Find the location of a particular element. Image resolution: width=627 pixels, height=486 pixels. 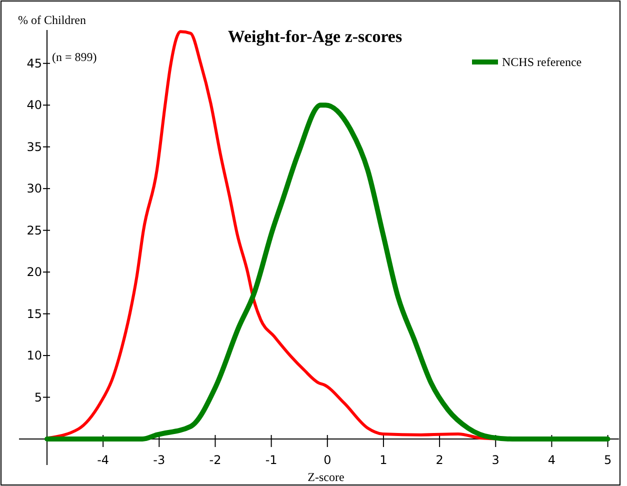

y-tick-label: 20 is located at coordinates (34, 272).